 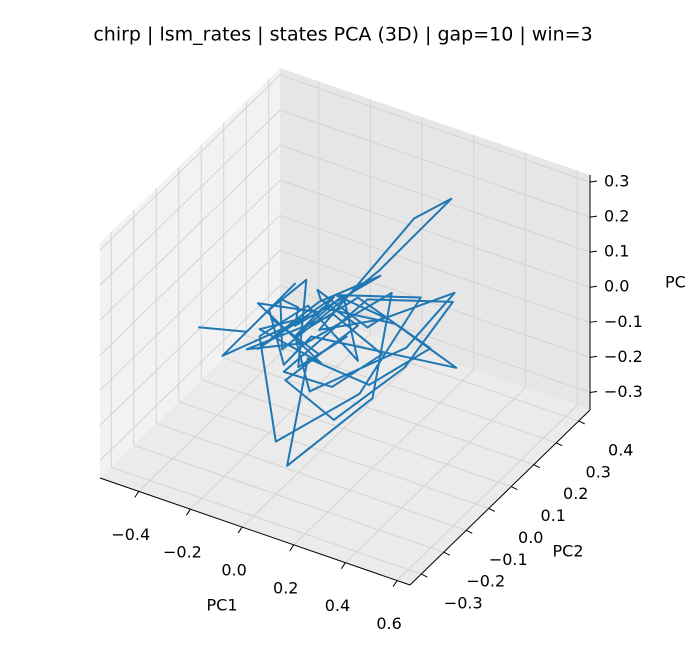 I want to click on x-axis-line, so click(x=255, y=531).